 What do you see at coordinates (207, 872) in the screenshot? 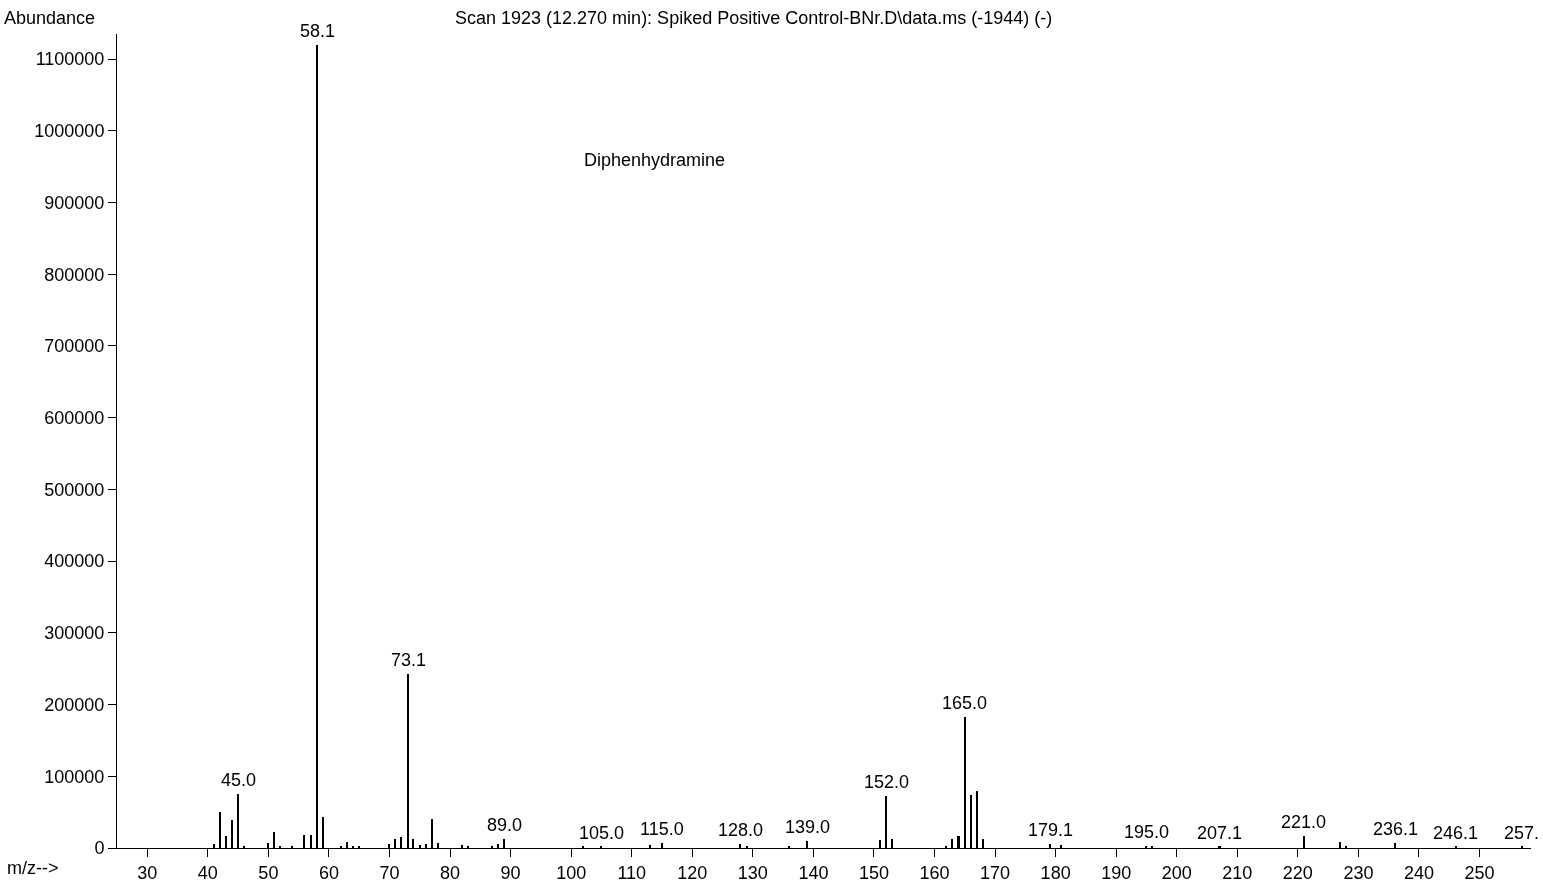
I see `x-tick-label: 40` at bounding box center [207, 872].